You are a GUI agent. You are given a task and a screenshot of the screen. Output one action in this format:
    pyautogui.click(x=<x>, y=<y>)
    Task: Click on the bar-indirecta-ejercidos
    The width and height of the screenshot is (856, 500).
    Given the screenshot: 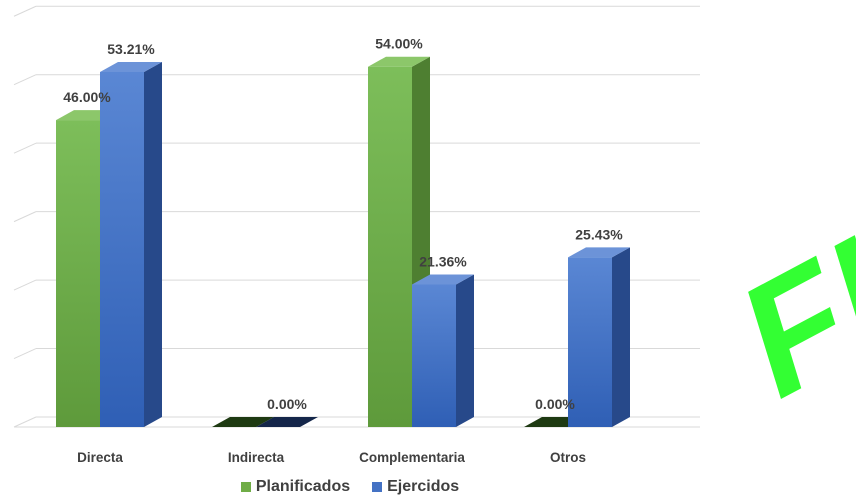 What is the action you would take?
    pyautogui.click(x=287, y=422)
    